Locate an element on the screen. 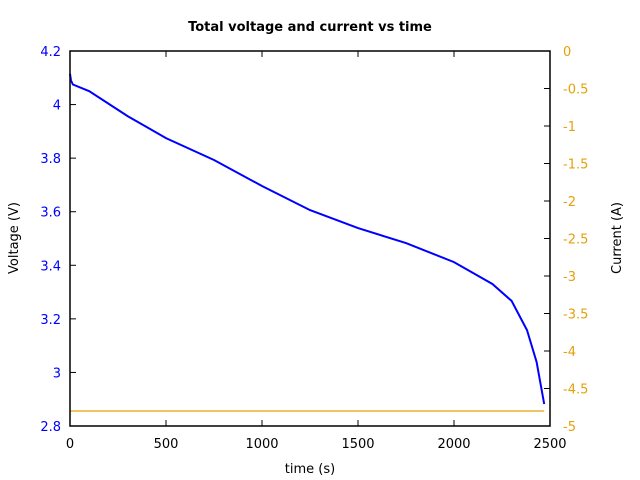  current-tick-label: 0 is located at coordinates (567, 52).